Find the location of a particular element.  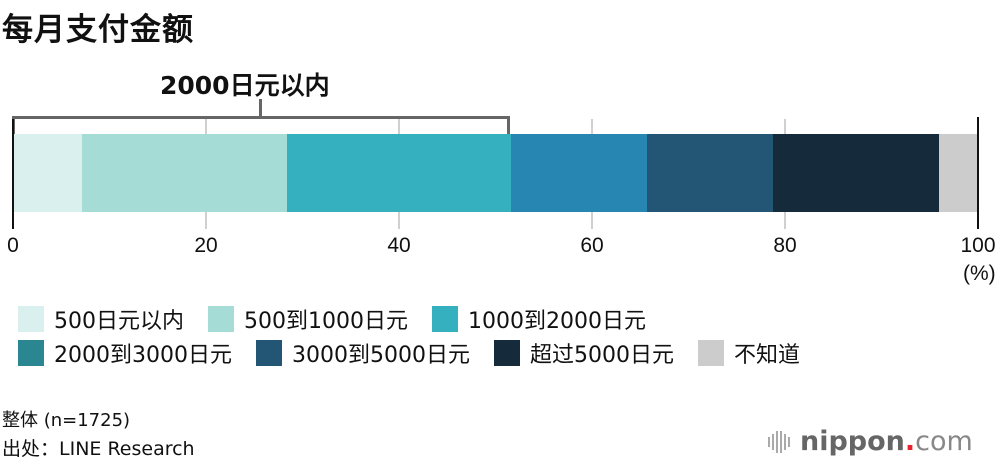

legend-label: 超过5000日元 is located at coordinates (601, 355).